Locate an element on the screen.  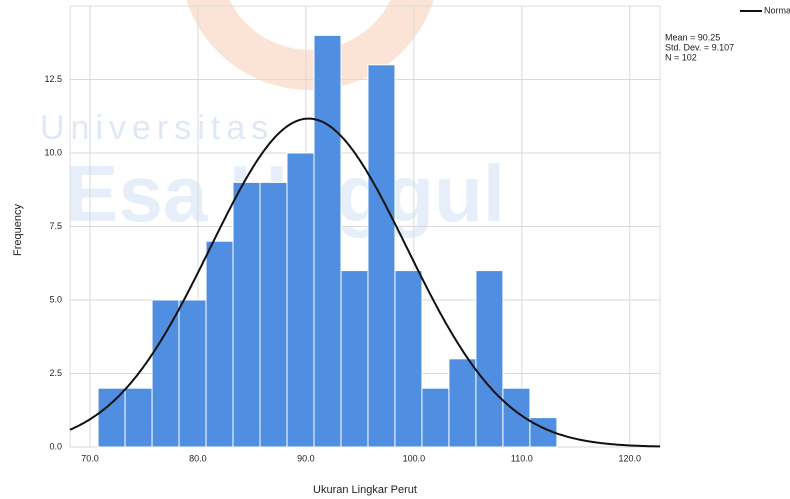
x-tick-label: 70.0 is located at coordinates (90, 458).